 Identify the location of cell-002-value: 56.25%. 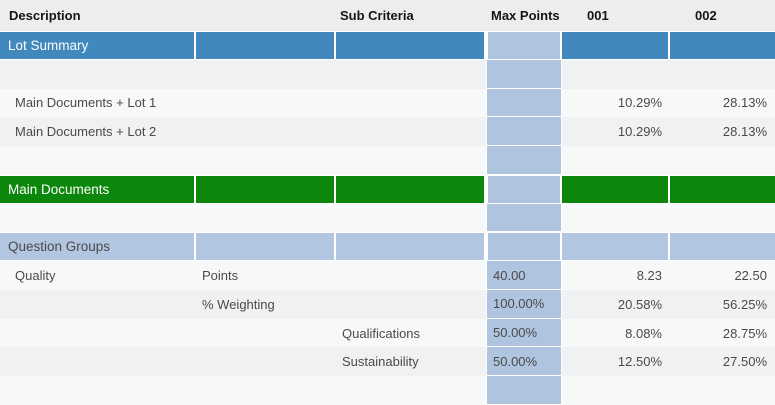
(722, 304).